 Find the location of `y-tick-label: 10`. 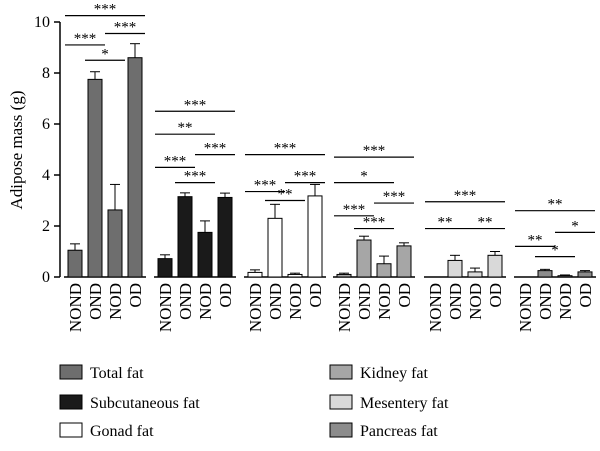

y-tick-label: 10 is located at coordinates (42, 22).